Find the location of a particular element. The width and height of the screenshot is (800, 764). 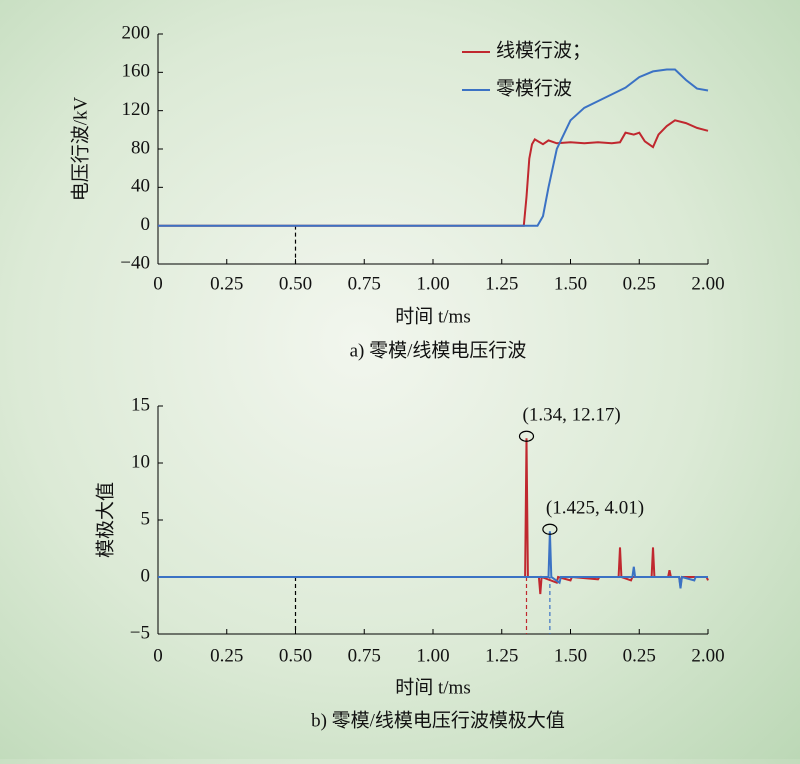

y-tick-label: −40 is located at coordinates (135, 262).